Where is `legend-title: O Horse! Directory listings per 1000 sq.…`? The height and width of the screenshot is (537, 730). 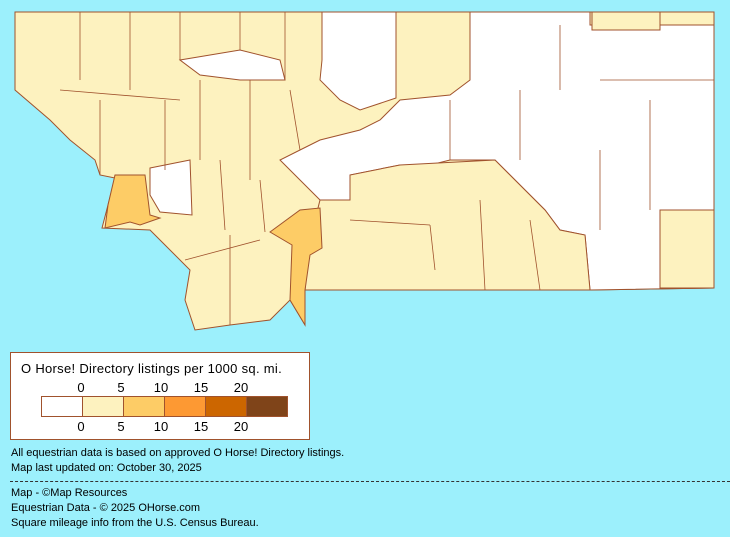 legend-title: O Horse! Directory listings per 1000 sq.… is located at coordinates (152, 368).